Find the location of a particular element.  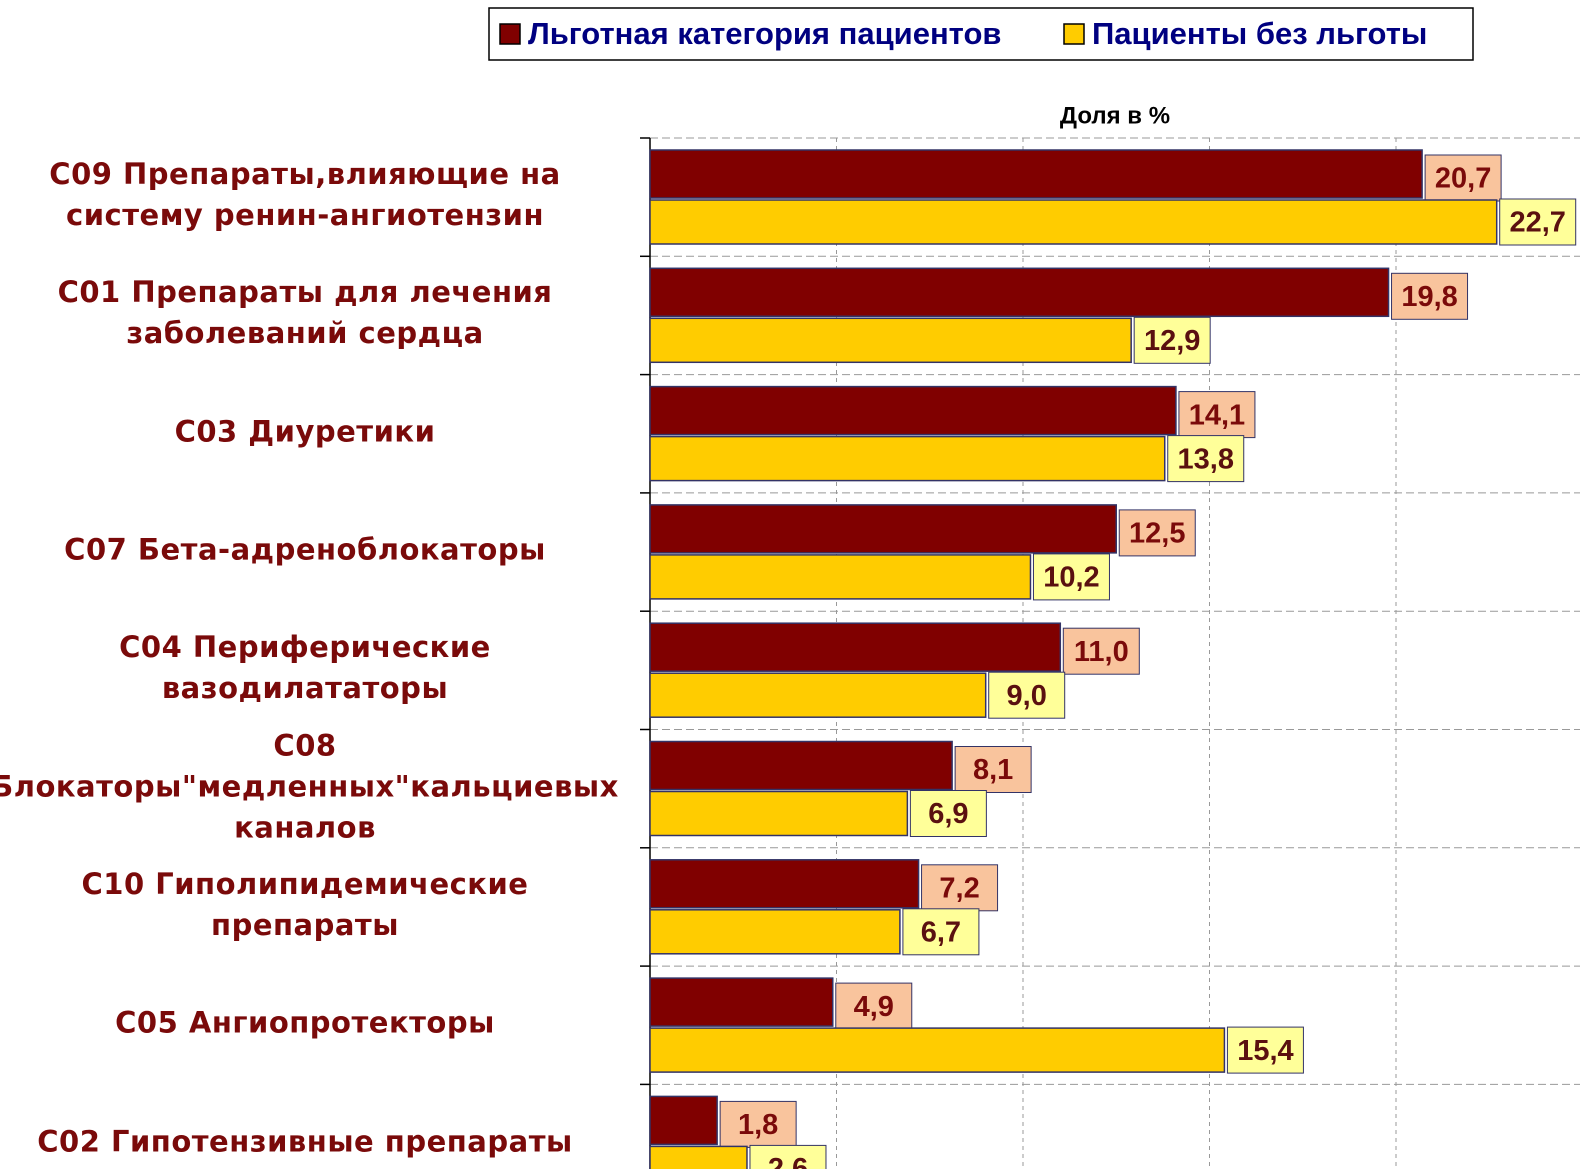

value-label: 10,2 is located at coordinates (1071, 578).